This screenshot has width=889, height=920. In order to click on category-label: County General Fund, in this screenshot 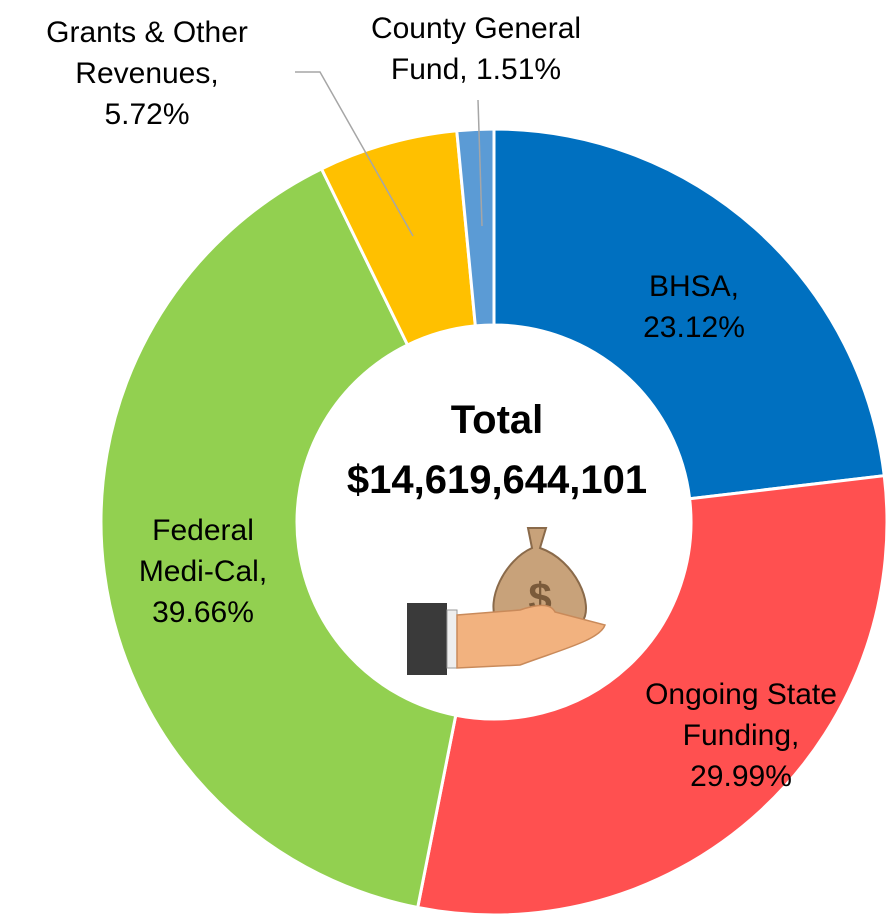, I will do `click(476, 49)`.